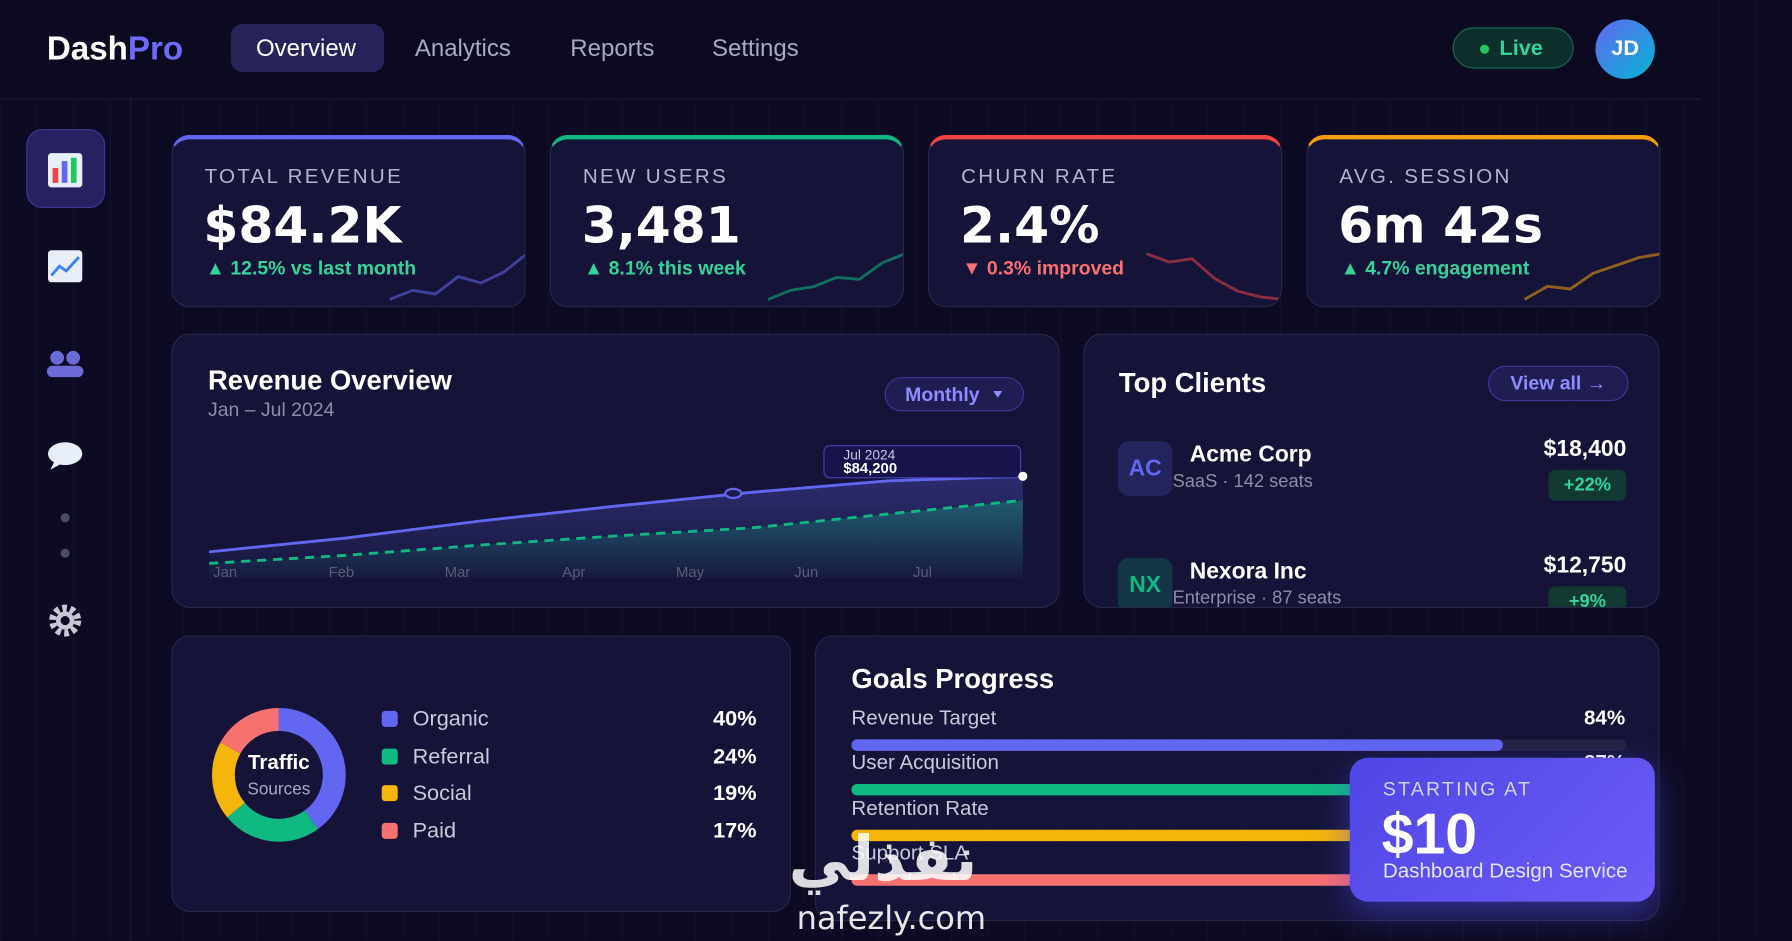 Image resolution: width=1792 pixels, height=941 pixels. I want to click on x-tick-label: Feb, so click(342, 573).